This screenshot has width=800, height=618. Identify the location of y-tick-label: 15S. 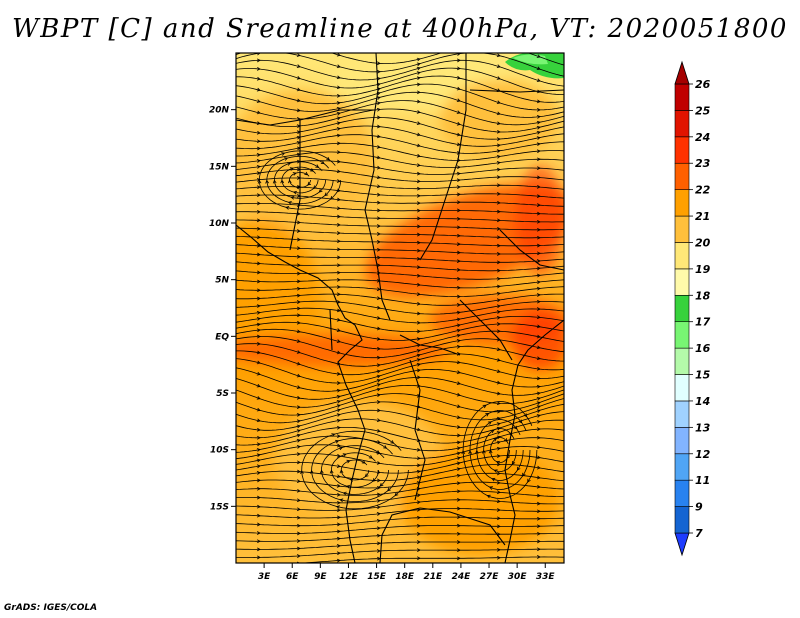
(219, 507).